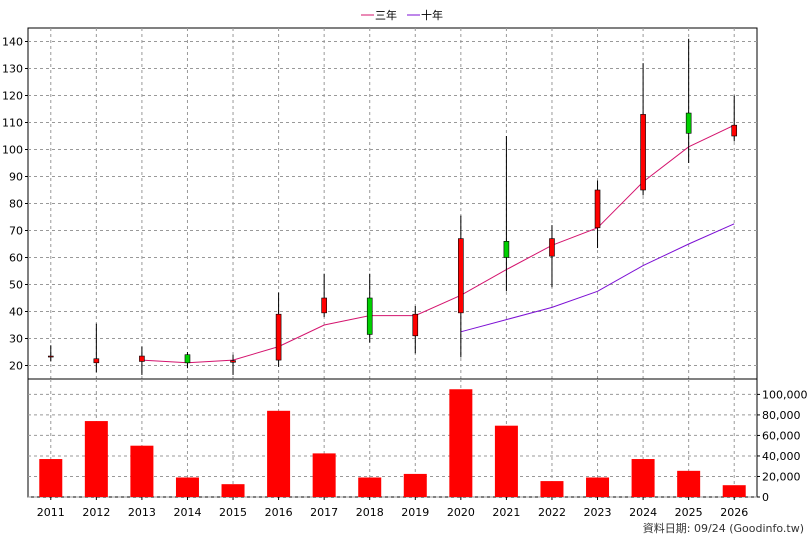  Describe the element at coordinates (506, 512) in the screenshot. I see `x-tick-label: 2021` at that location.